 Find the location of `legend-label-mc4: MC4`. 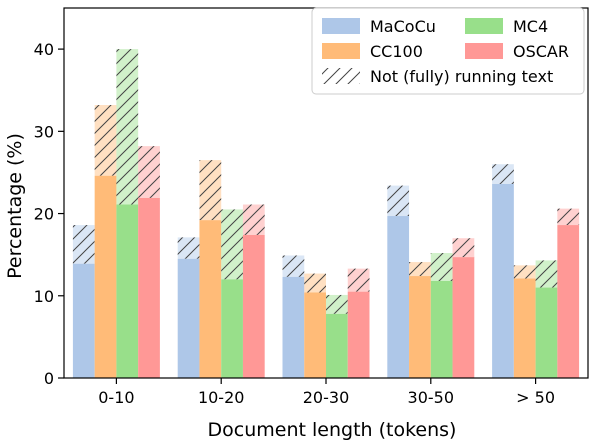

legend-label-mc4: MC4 is located at coordinates (530, 26).